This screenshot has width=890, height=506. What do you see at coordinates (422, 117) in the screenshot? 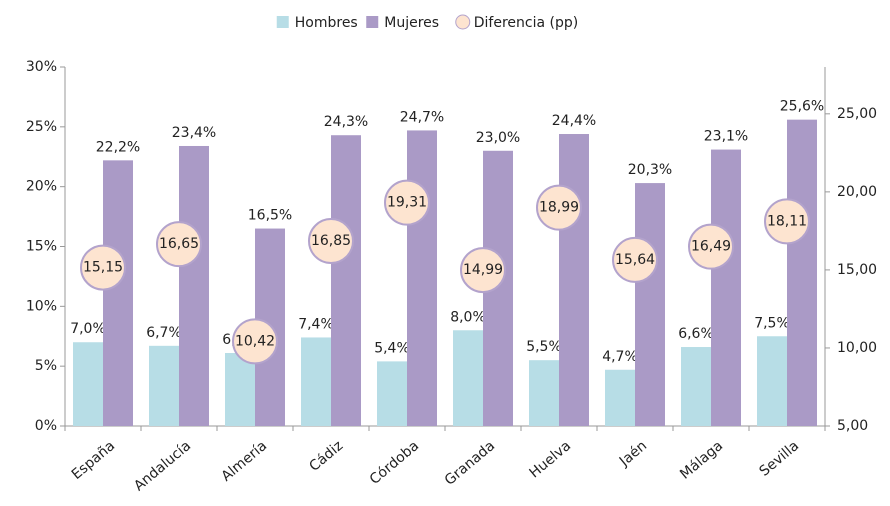
I see `data-label: 24,7%` at bounding box center [422, 117].